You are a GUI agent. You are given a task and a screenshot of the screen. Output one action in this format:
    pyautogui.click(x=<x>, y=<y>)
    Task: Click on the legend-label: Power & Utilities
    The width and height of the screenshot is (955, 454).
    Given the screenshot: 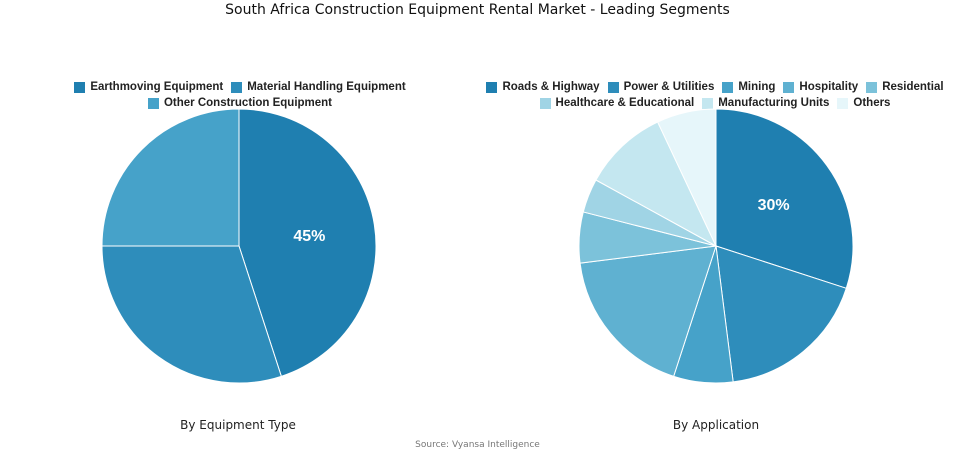 What is the action you would take?
    pyautogui.click(x=669, y=87)
    